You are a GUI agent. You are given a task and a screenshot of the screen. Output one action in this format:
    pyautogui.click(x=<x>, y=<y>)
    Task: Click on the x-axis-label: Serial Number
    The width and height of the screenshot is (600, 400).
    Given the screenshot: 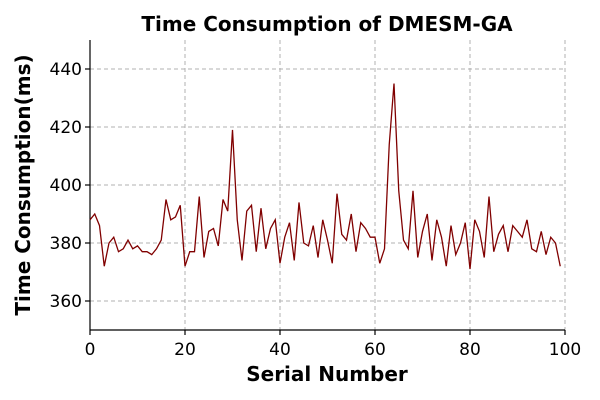 What is the action you would take?
    pyautogui.click(x=327, y=374)
    